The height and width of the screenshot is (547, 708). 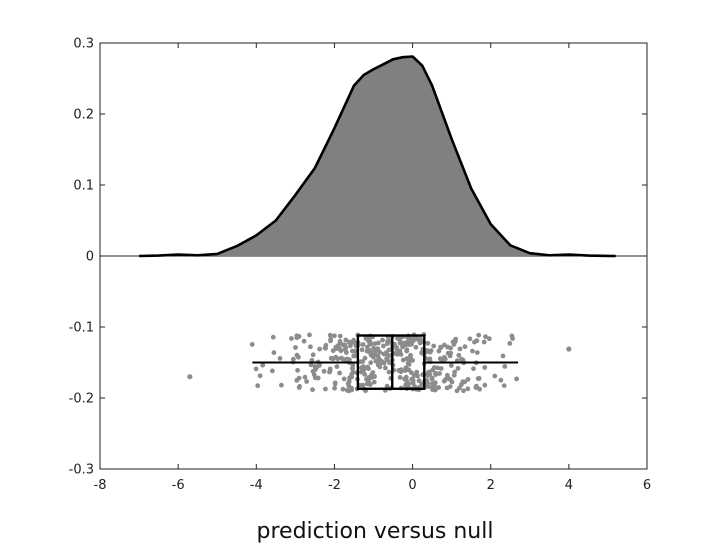 What do you see at coordinates (569, 485) in the screenshot?
I see `x-tick-label: 4` at bounding box center [569, 485].